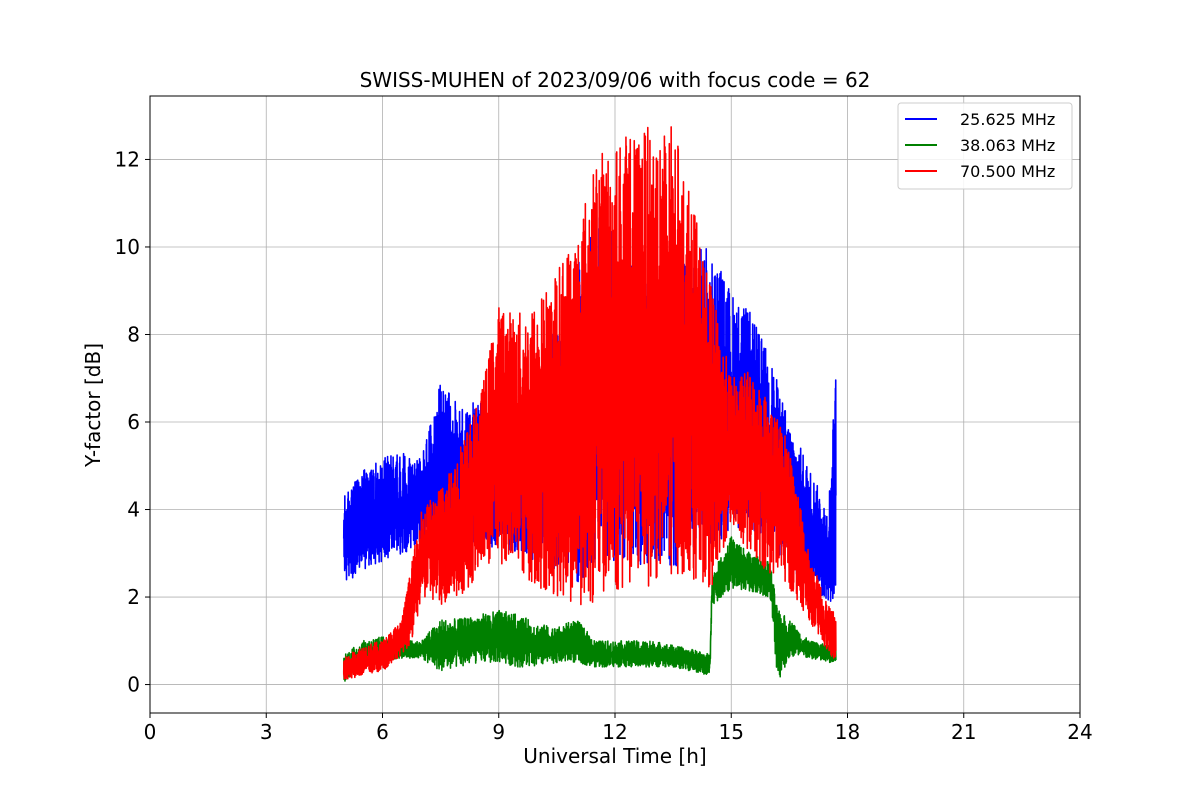 This screenshot has height=800, width=1200. I want to click on x-tick-label: 3, so click(266, 732).